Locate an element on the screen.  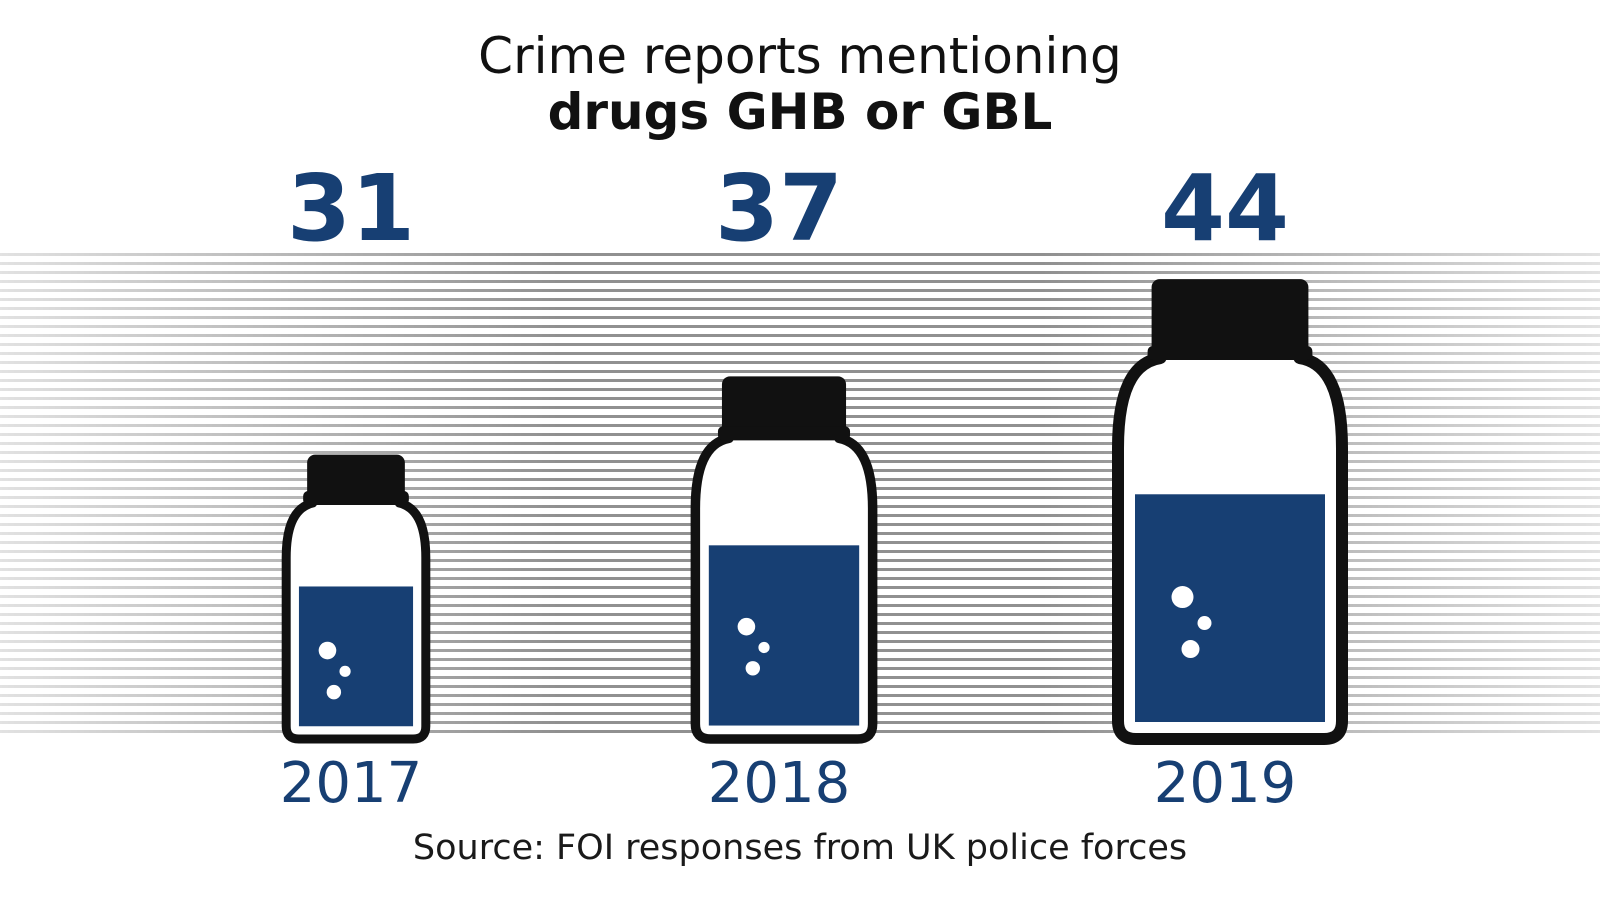
bottle-2017 is located at coordinates (356, 599).